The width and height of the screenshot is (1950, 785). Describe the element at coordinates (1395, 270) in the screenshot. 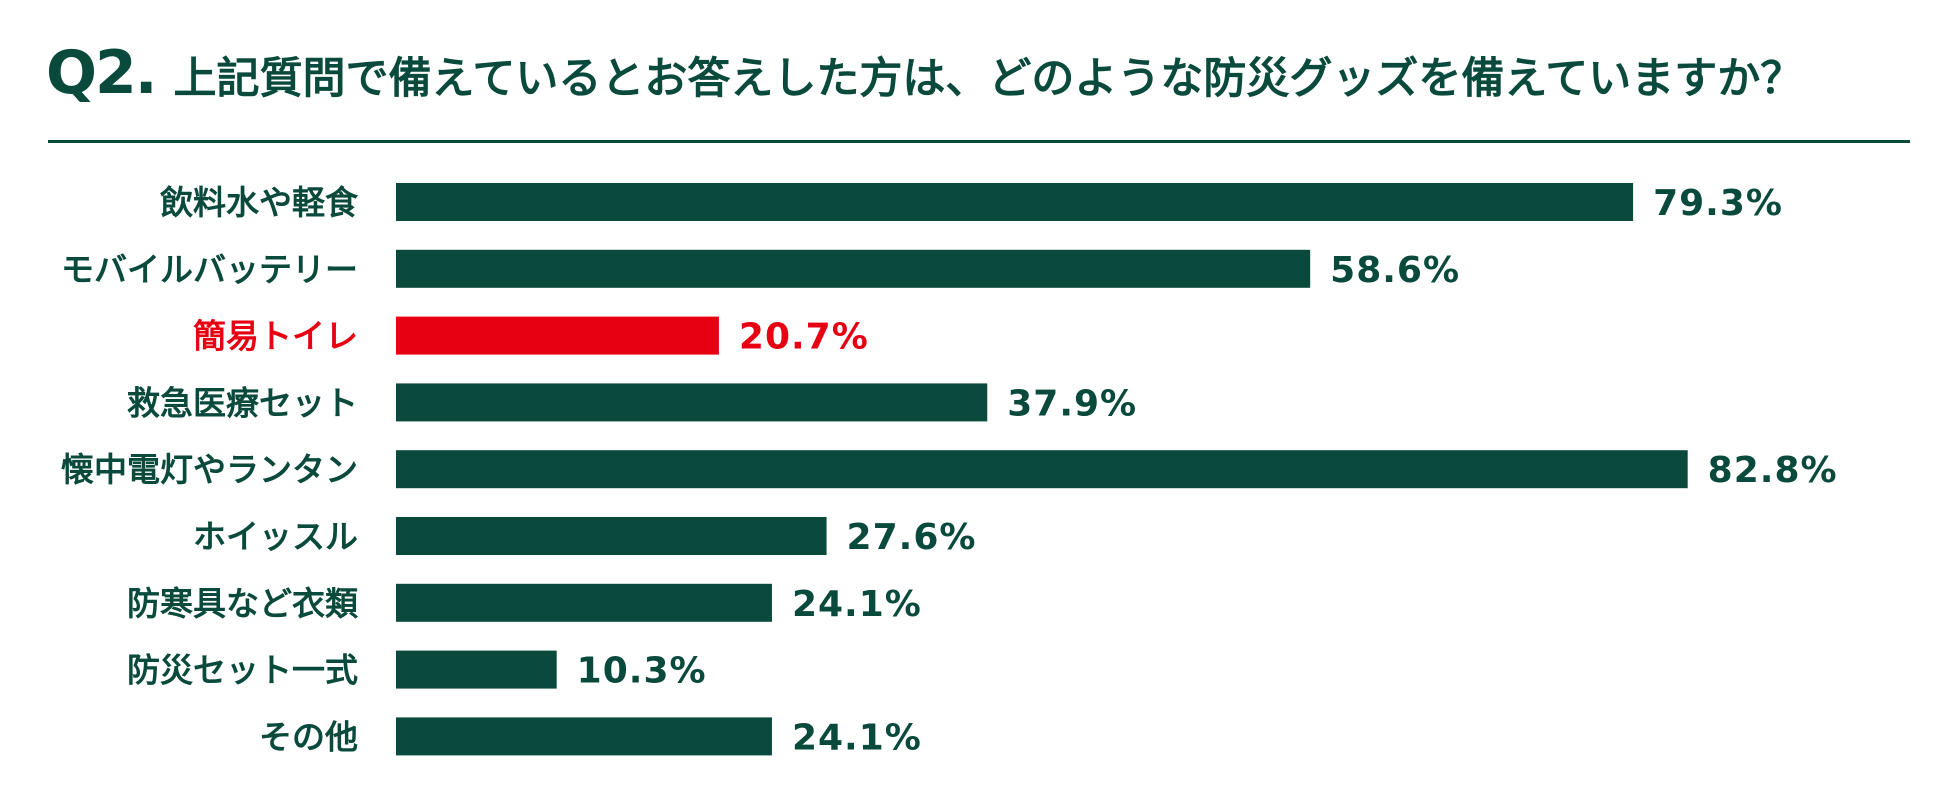

I see `value-label: 58.6%` at that location.